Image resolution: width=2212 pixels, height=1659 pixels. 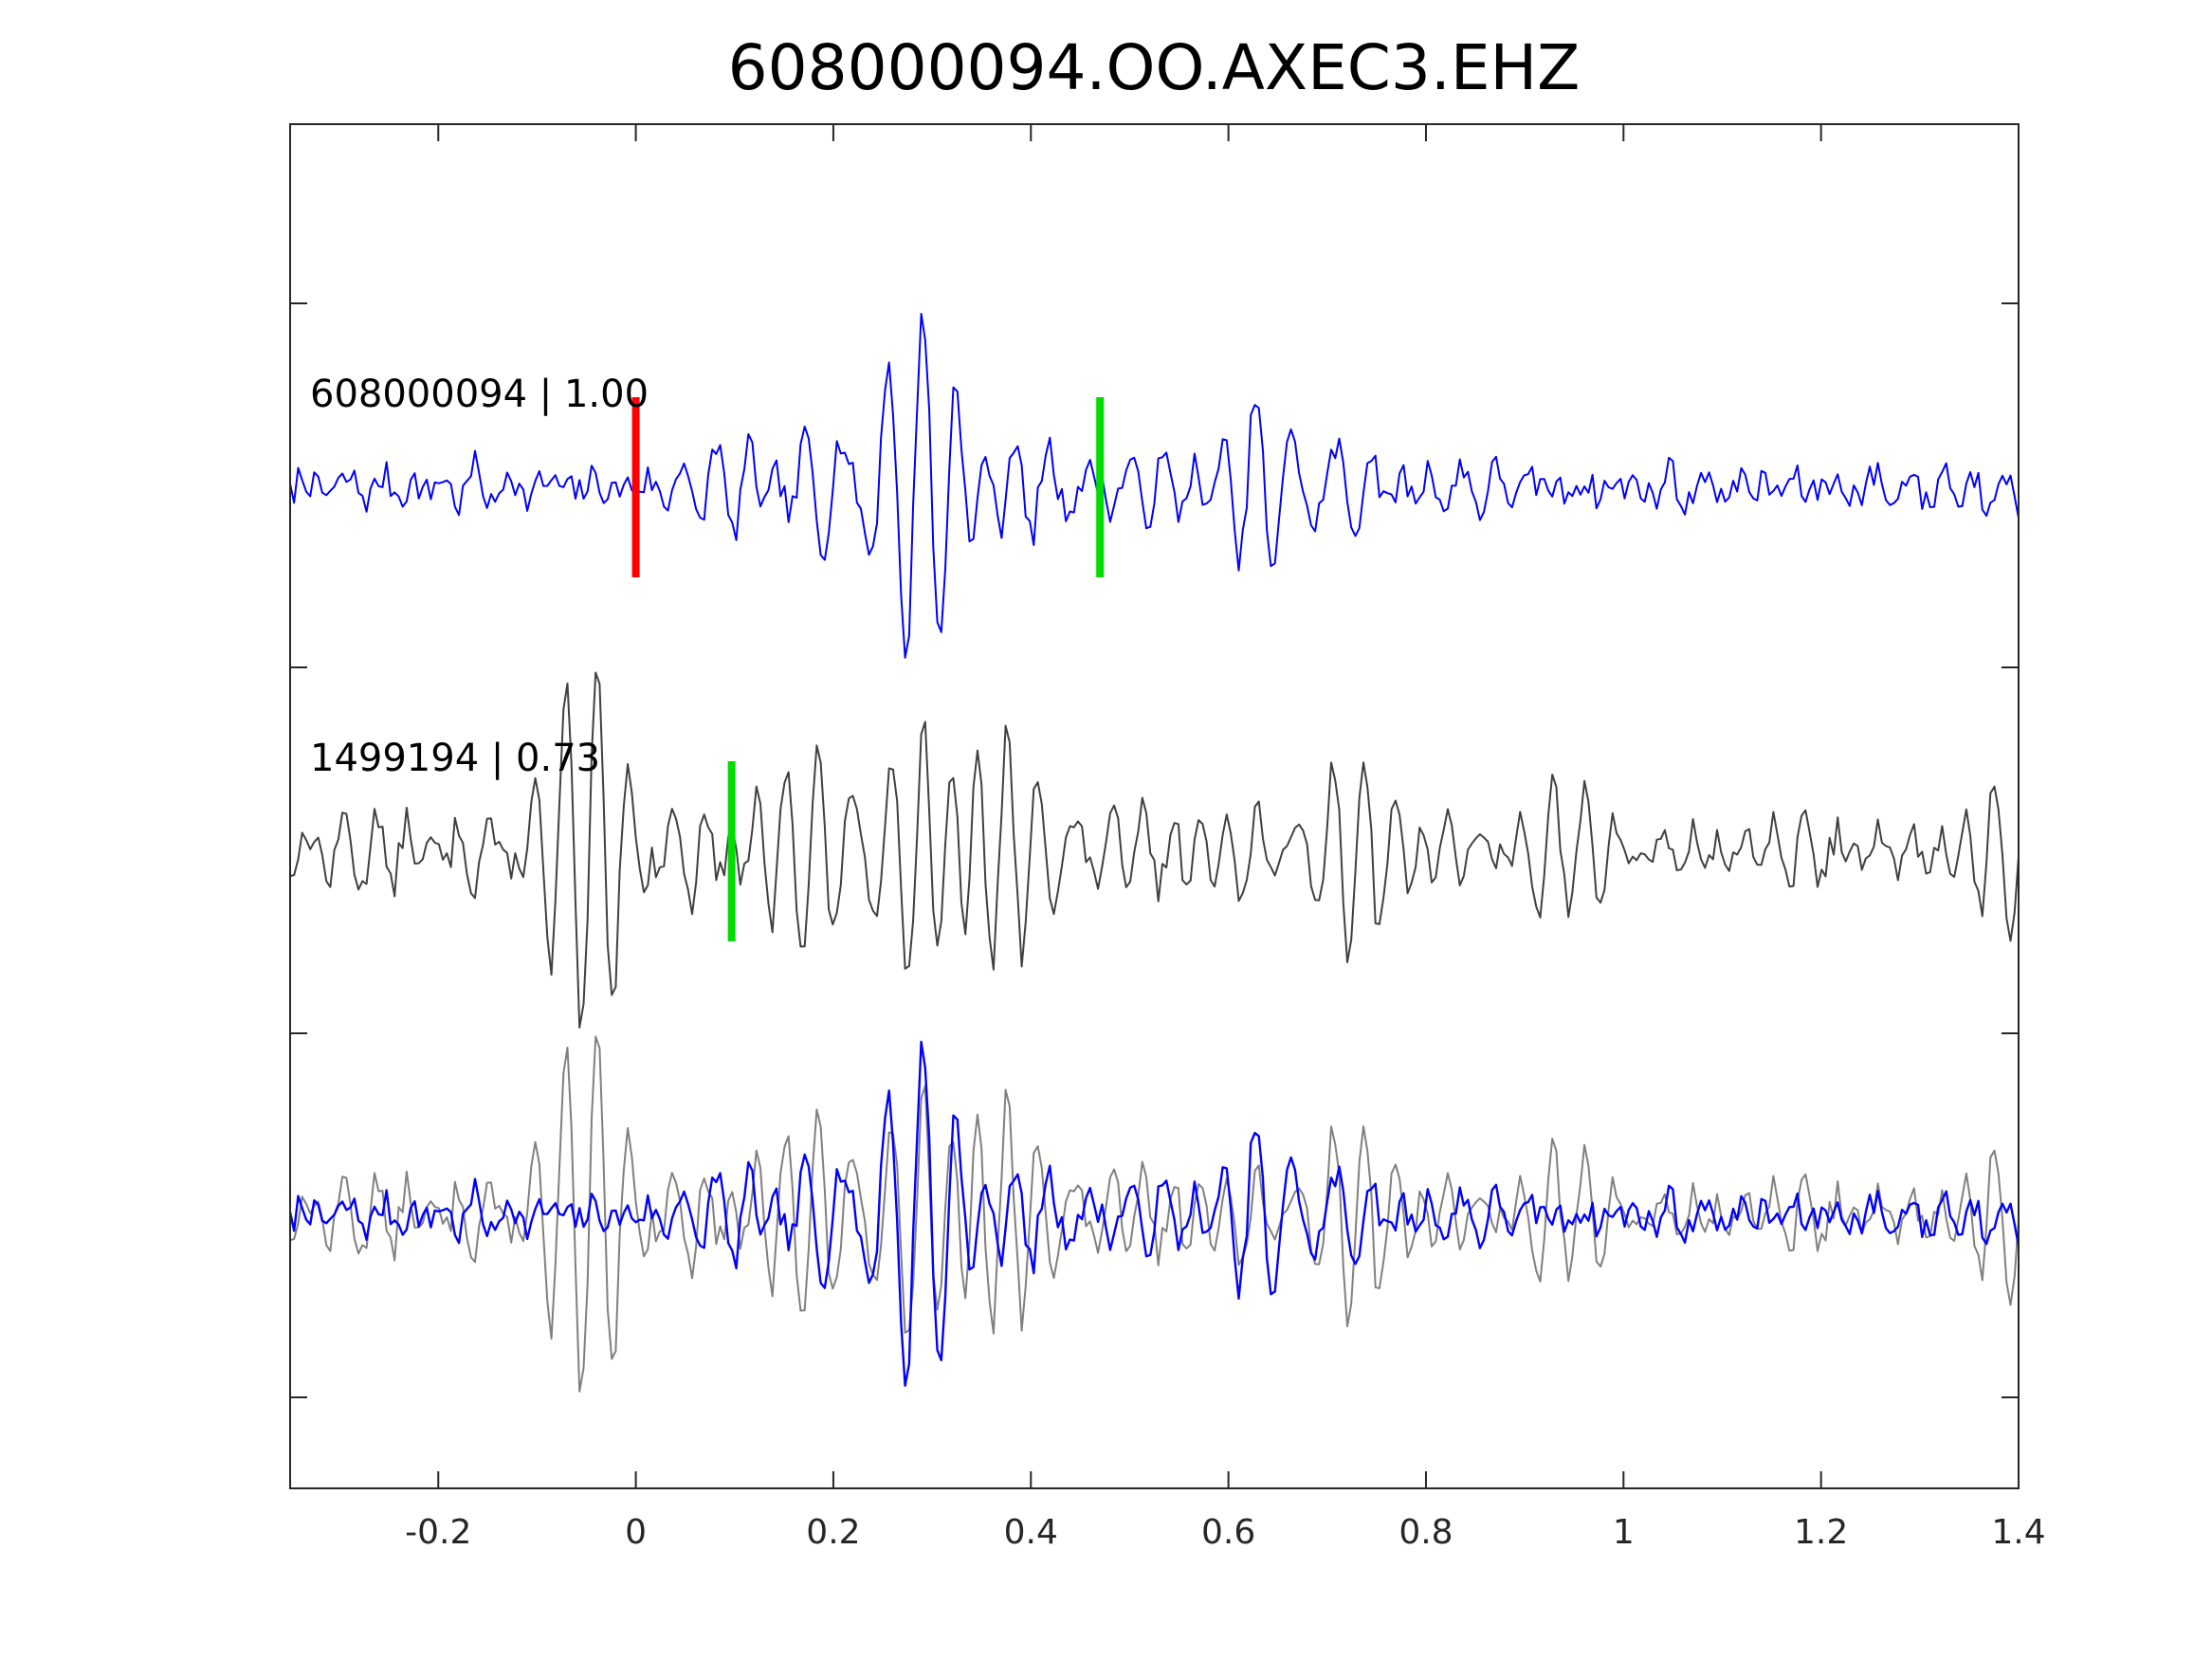 What do you see at coordinates (1425, 1532) in the screenshot?
I see `x-tick-label: 0.8` at bounding box center [1425, 1532].